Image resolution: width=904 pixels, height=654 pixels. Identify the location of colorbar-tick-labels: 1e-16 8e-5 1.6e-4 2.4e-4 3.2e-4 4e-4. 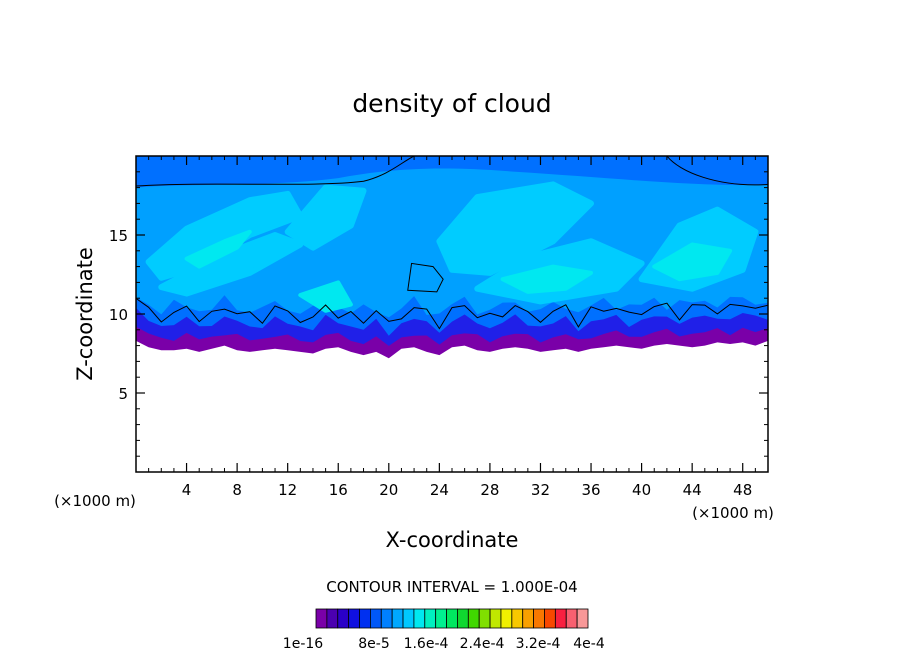
(444, 644).